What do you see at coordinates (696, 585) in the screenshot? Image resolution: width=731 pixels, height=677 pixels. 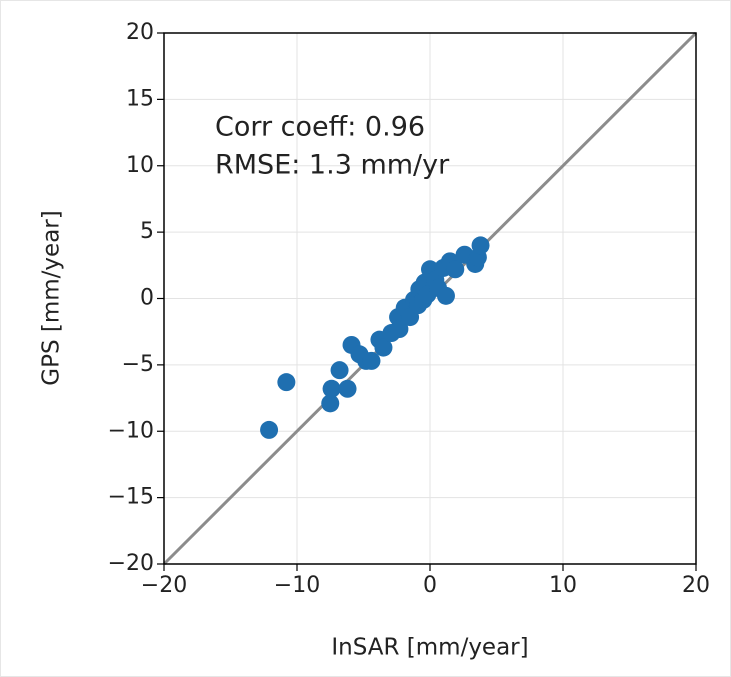 I see `x-tick-label: 20` at bounding box center [696, 585].